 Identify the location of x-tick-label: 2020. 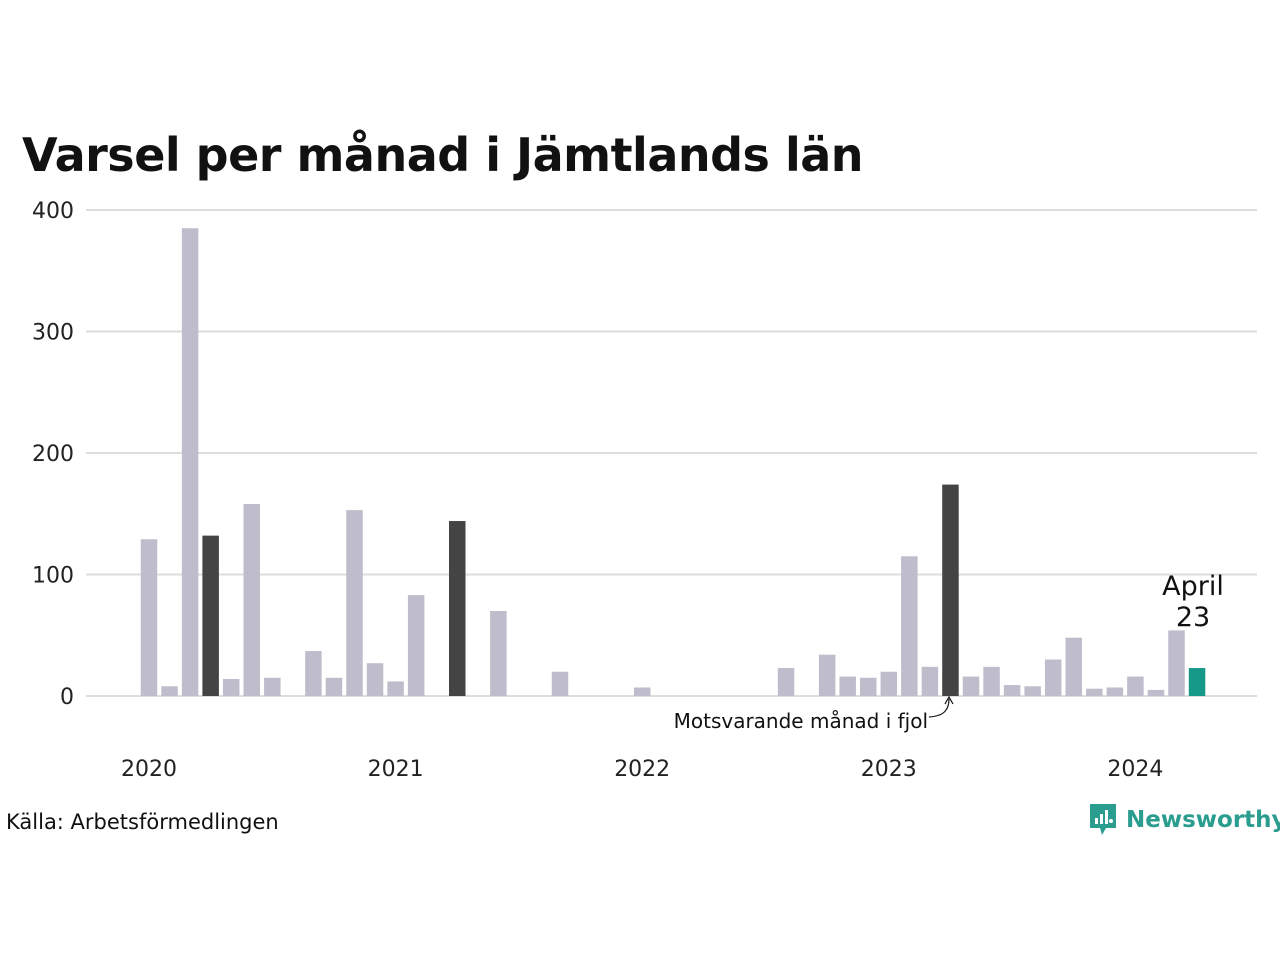
(149, 769).